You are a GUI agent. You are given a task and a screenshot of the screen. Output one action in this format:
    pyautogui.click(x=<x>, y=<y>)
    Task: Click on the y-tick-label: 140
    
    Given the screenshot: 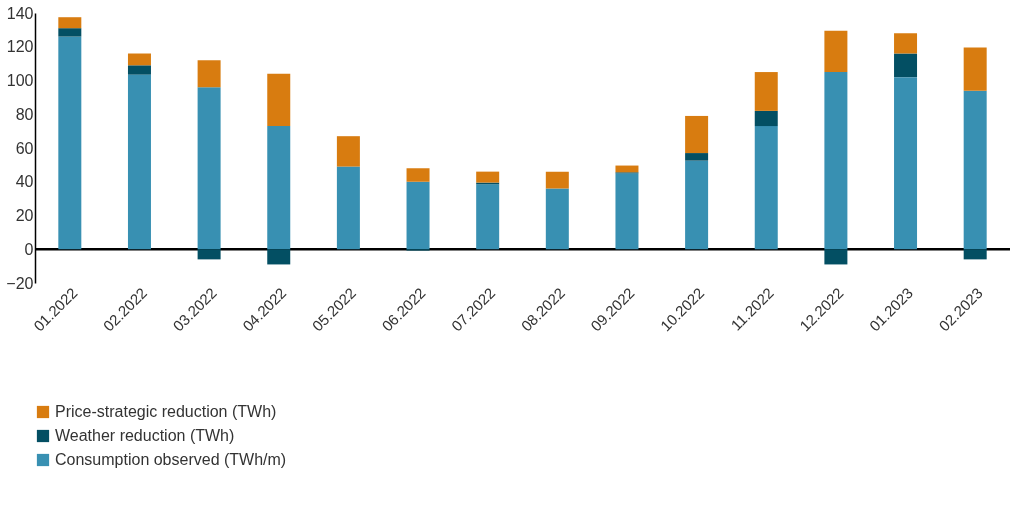 What is the action you would take?
    pyautogui.click(x=20, y=13)
    